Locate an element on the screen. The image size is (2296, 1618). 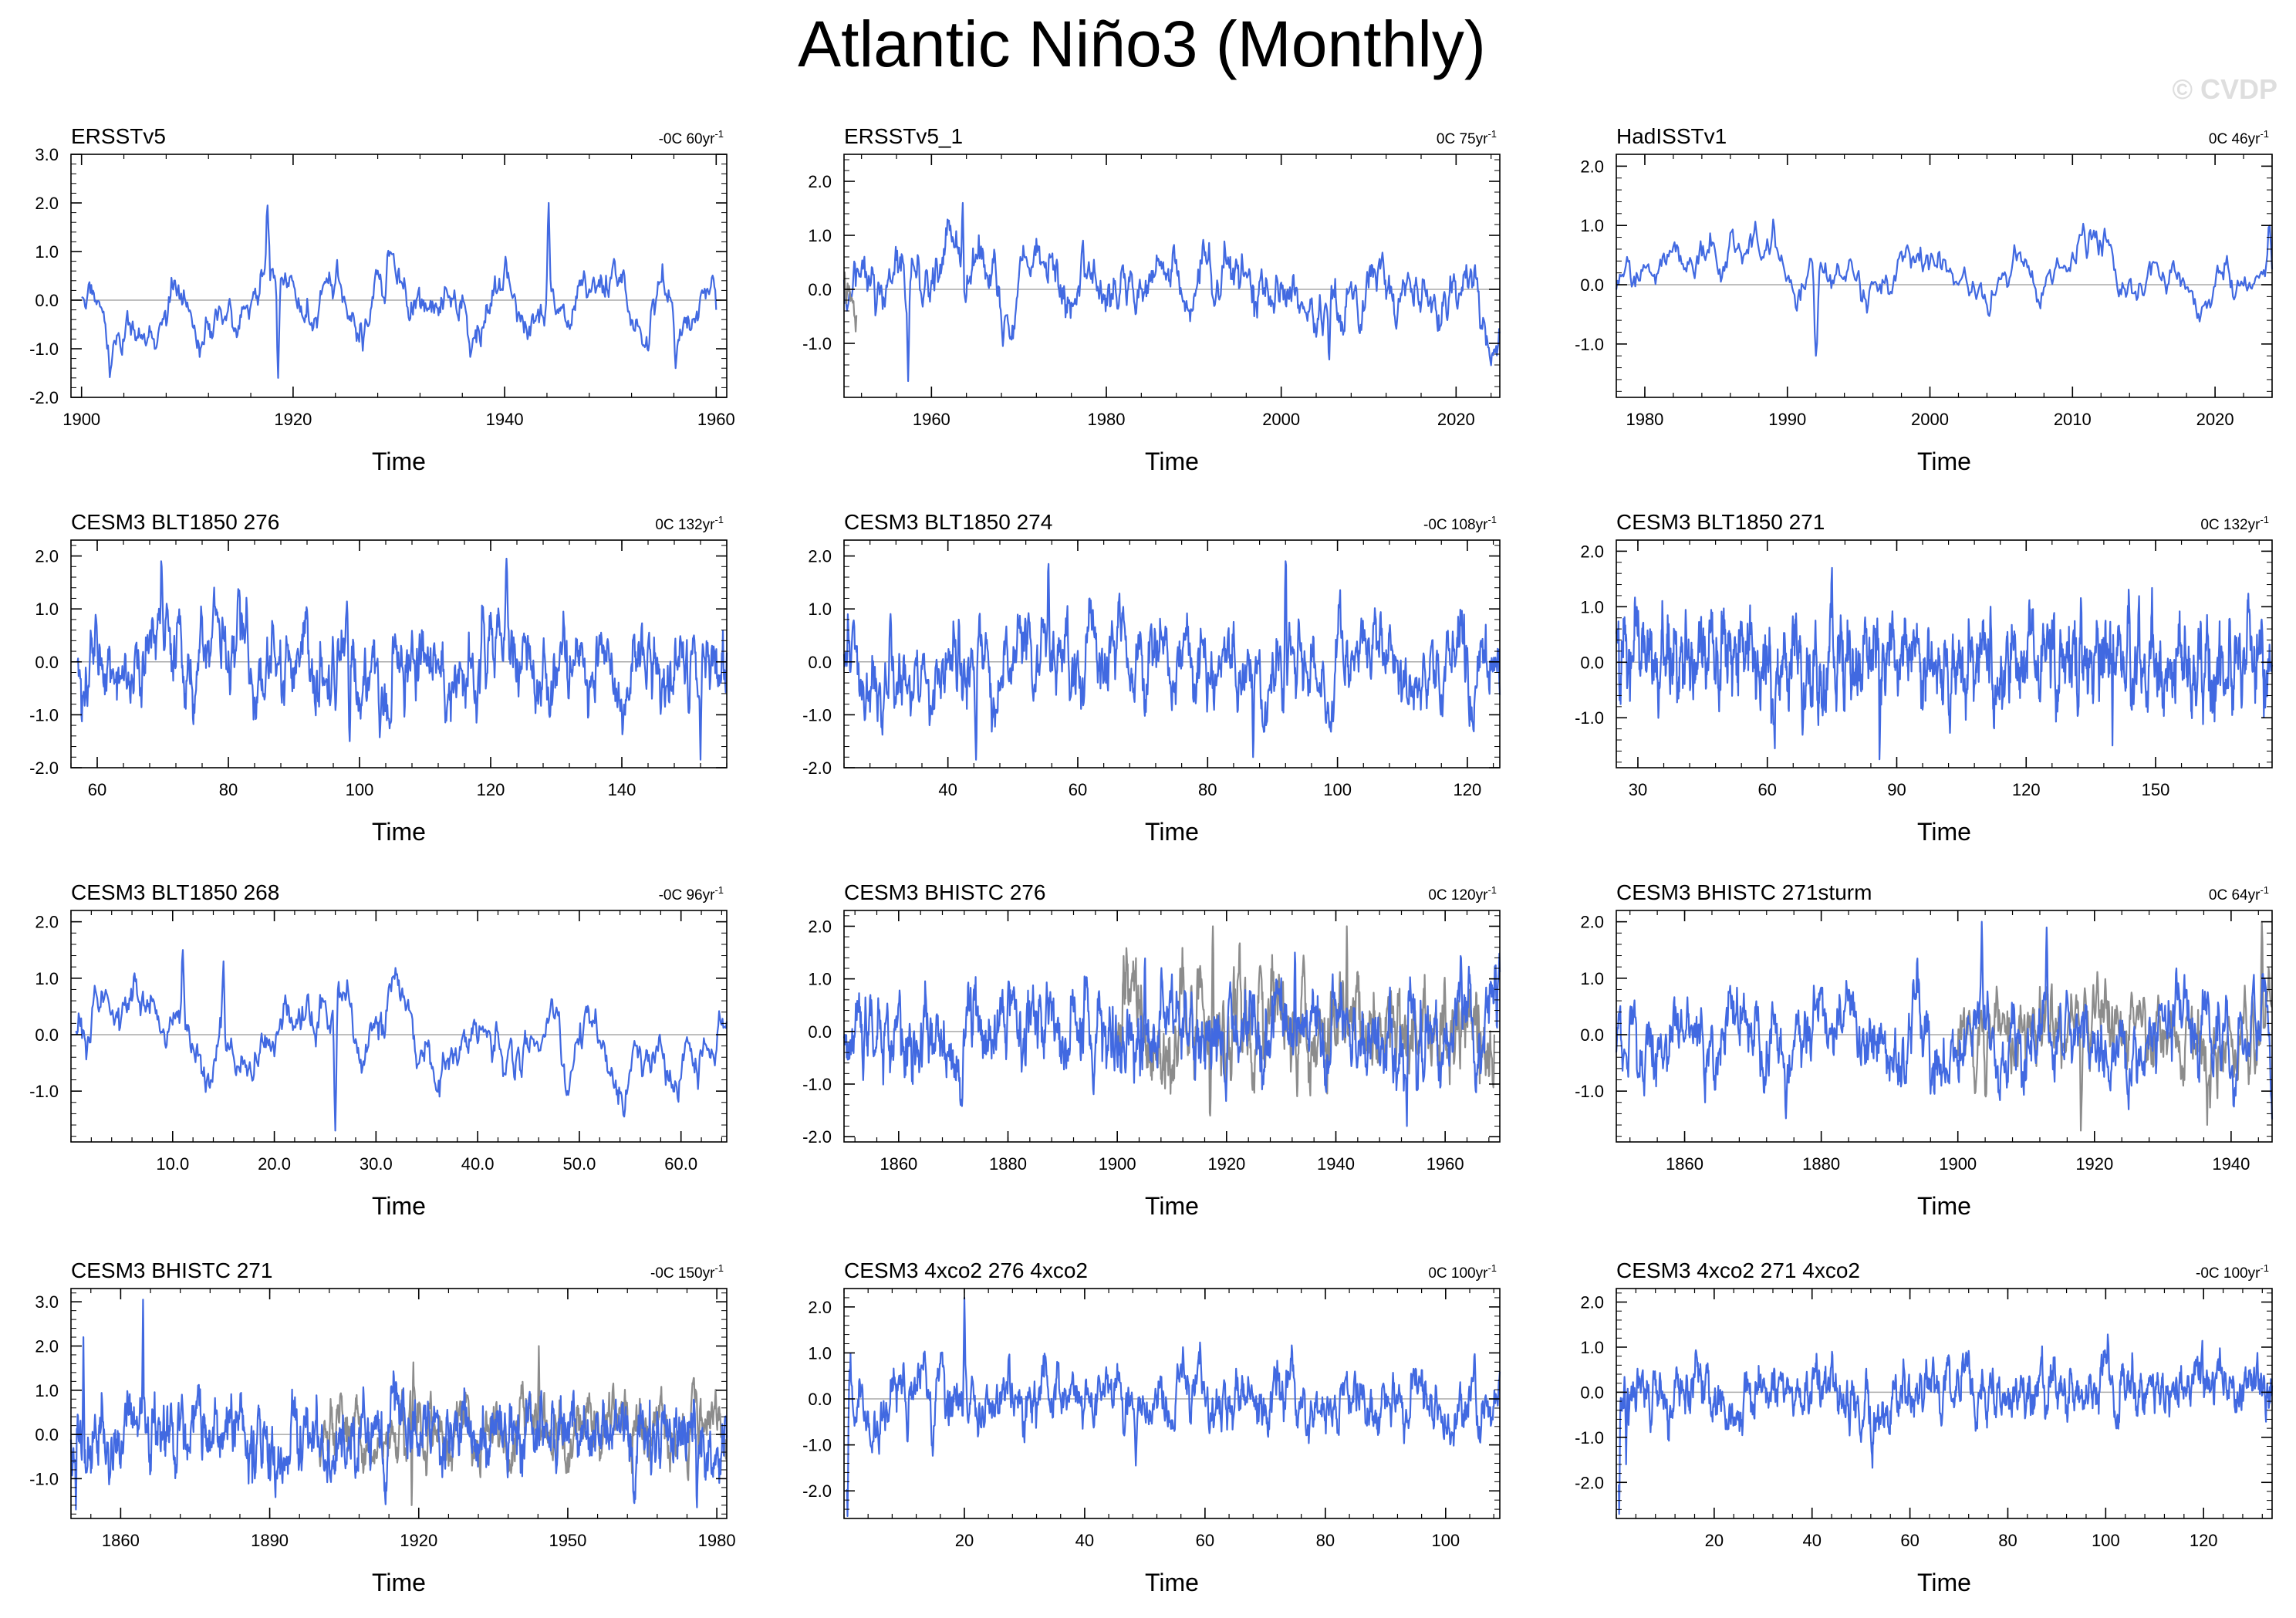
trend-label: 0C 132yr-1 is located at coordinates (689, 523).